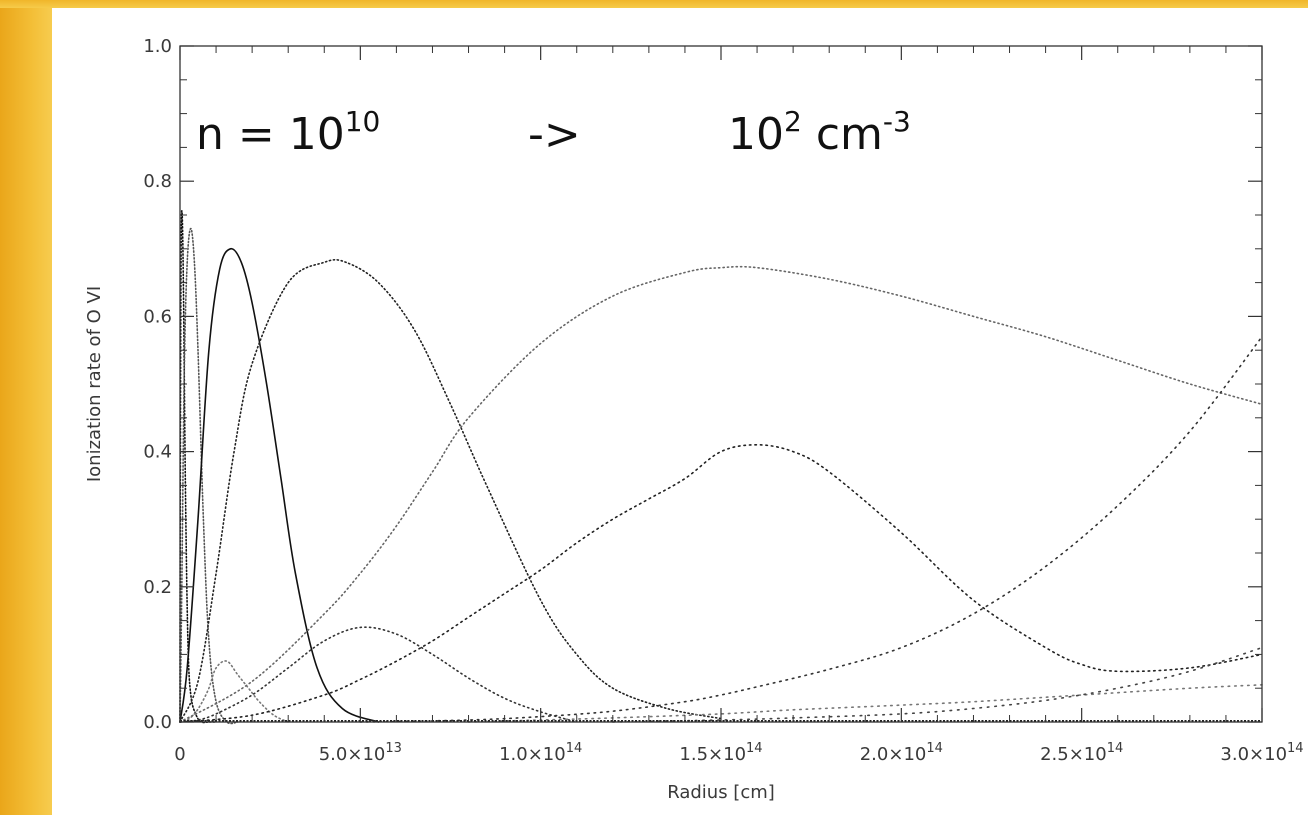 Image resolution: width=1308 pixels, height=815 pixels. Describe the element at coordinates (26, 407) in the screenshot. I see `slide-background-left` at that location.